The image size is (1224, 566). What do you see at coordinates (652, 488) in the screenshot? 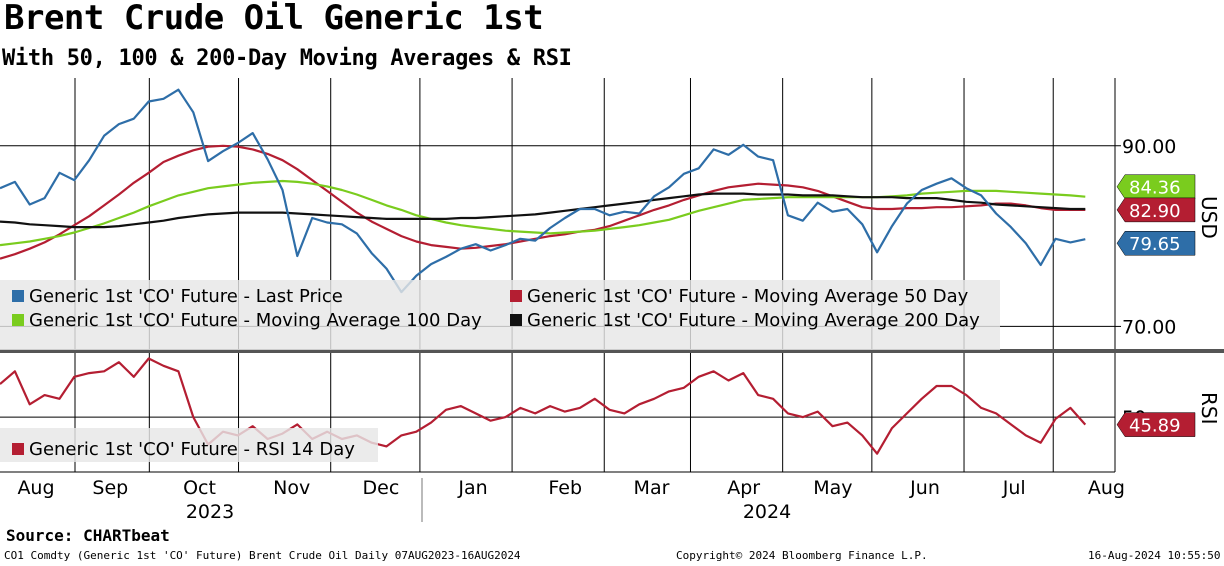
I see `month-tick-label: Mar` at bounding box center [652, 488].